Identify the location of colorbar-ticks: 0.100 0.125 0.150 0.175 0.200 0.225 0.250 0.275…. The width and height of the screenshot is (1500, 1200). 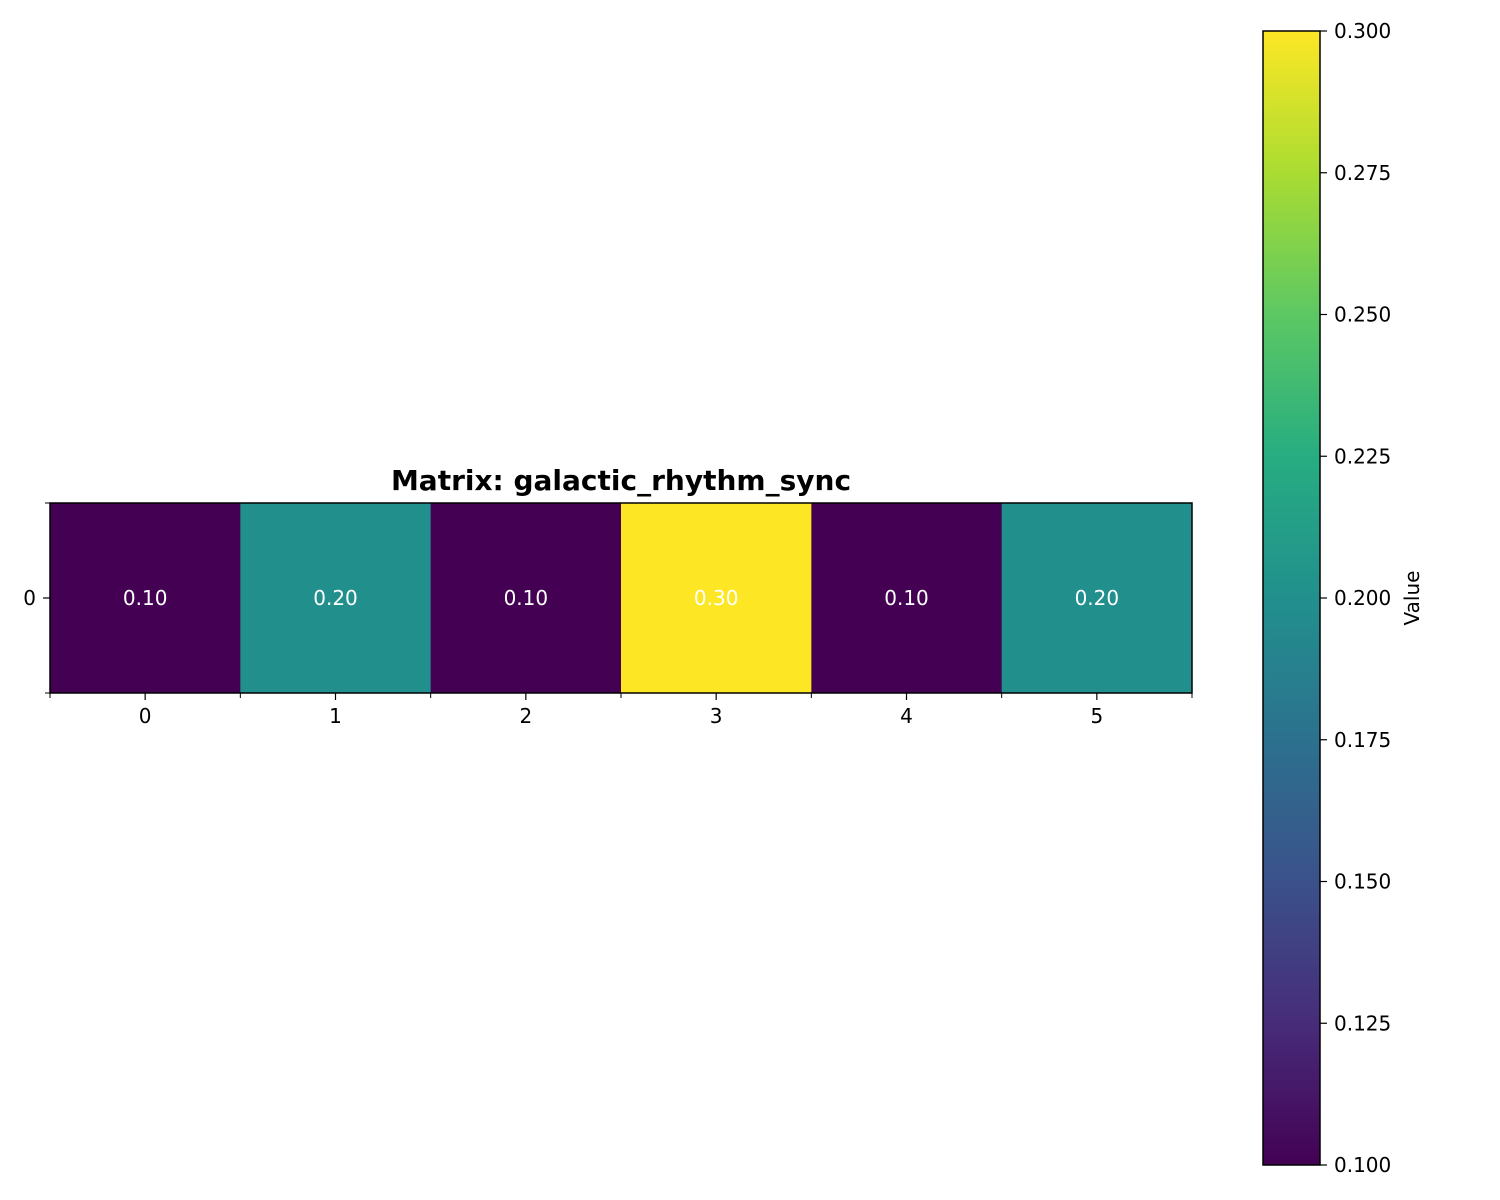
(1355, 598).